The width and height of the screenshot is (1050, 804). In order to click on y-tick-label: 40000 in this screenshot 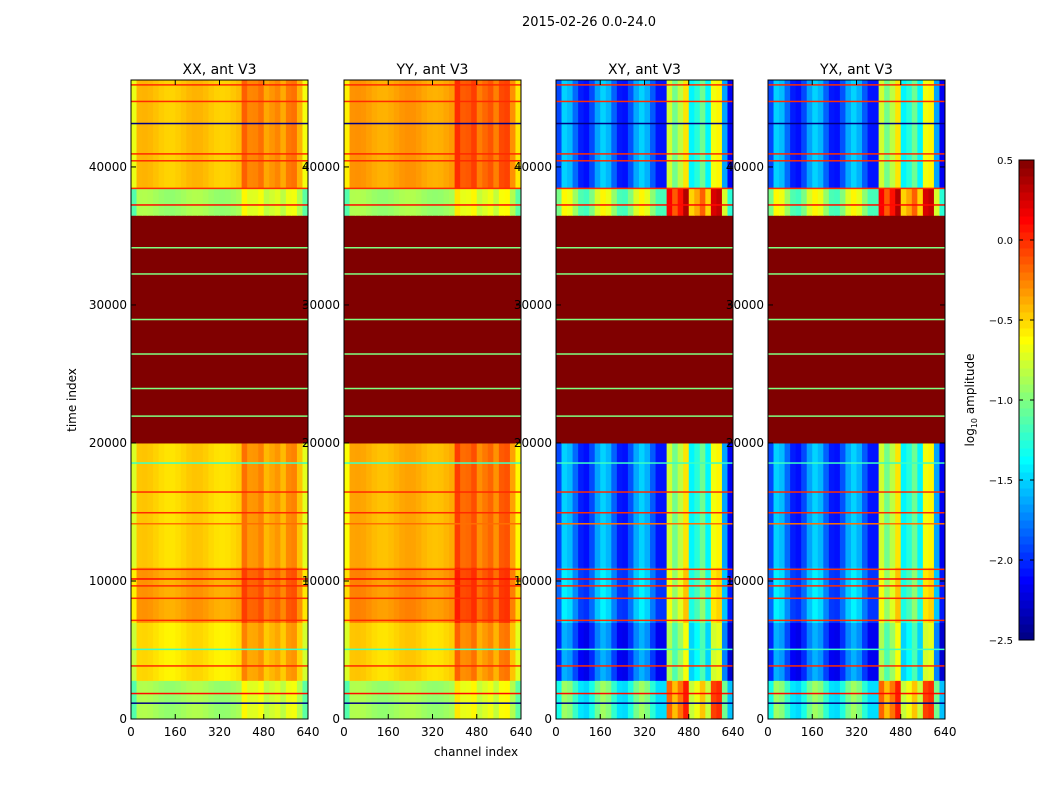, I will do `click(533, 167)`.